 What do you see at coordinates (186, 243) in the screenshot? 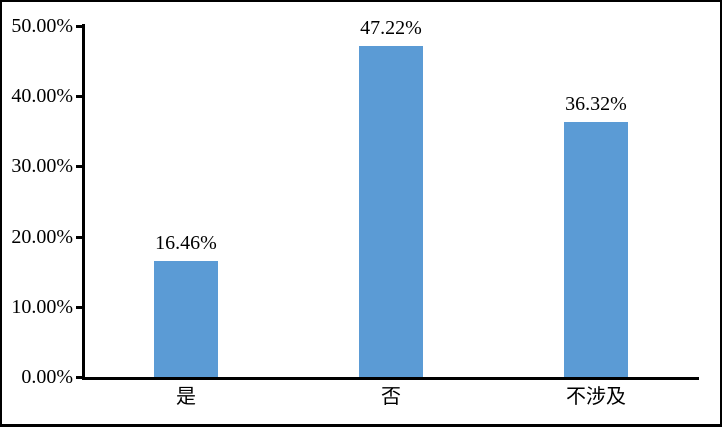
I see `bar-data-label: 16.46%` at bounding box center [186, 243].